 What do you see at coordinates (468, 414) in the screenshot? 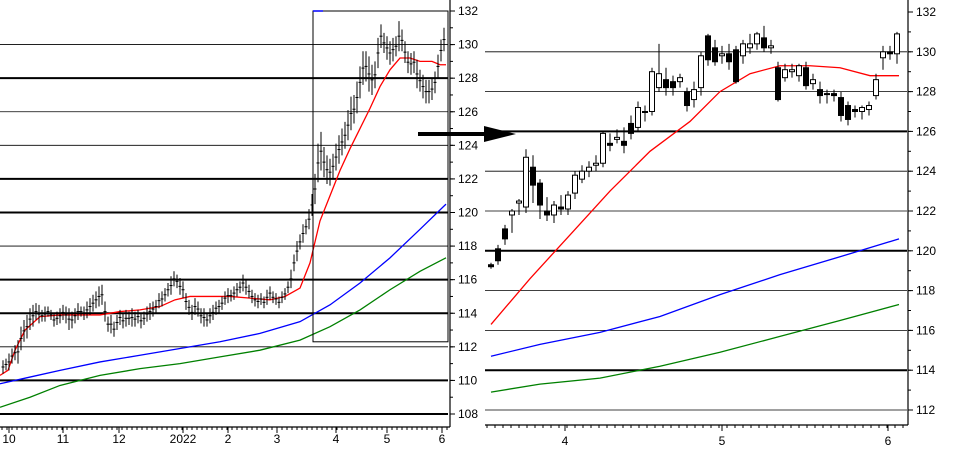
I see `y-tick-label: 108` at bounding box center [468, 414].